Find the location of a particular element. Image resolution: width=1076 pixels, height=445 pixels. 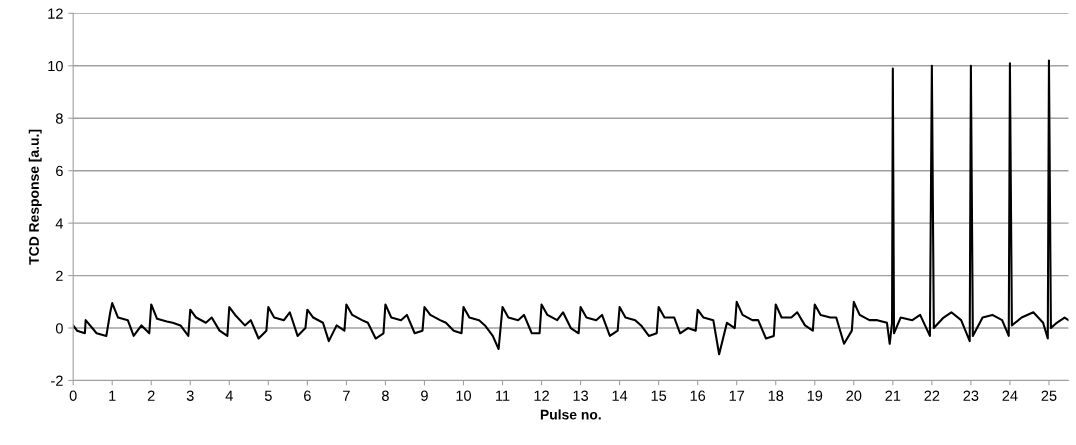

x-tick-label: 8 is located at coordinates (385, 395).